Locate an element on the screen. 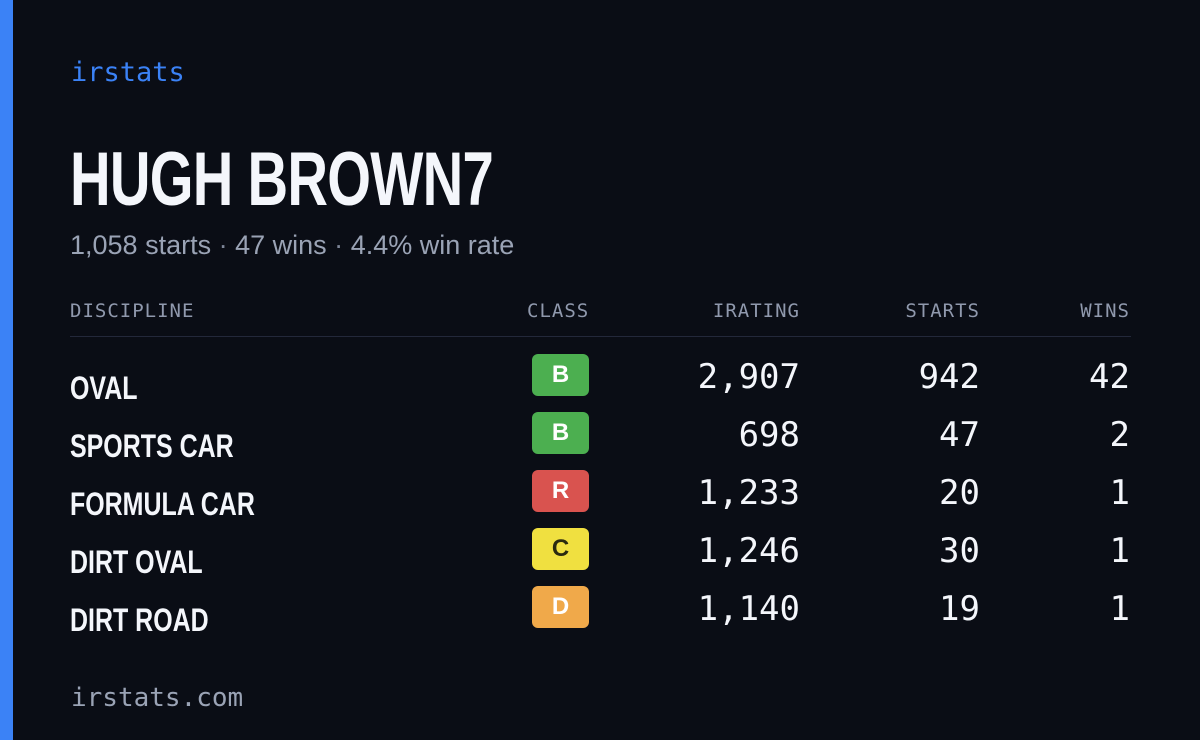 This screenshot has height=740, width=1200. discipline-name: DIRT OVAL is located at coordinates (136, 562).